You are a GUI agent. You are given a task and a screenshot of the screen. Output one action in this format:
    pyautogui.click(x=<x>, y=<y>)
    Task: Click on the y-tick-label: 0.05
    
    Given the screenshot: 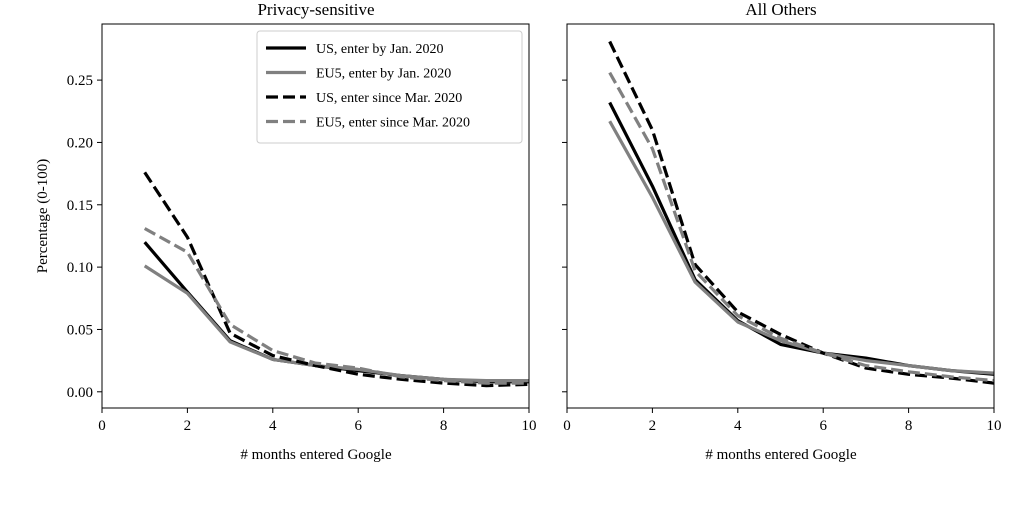 What is the action you would take?
    pyautogui.click(x=80, y=330)
    